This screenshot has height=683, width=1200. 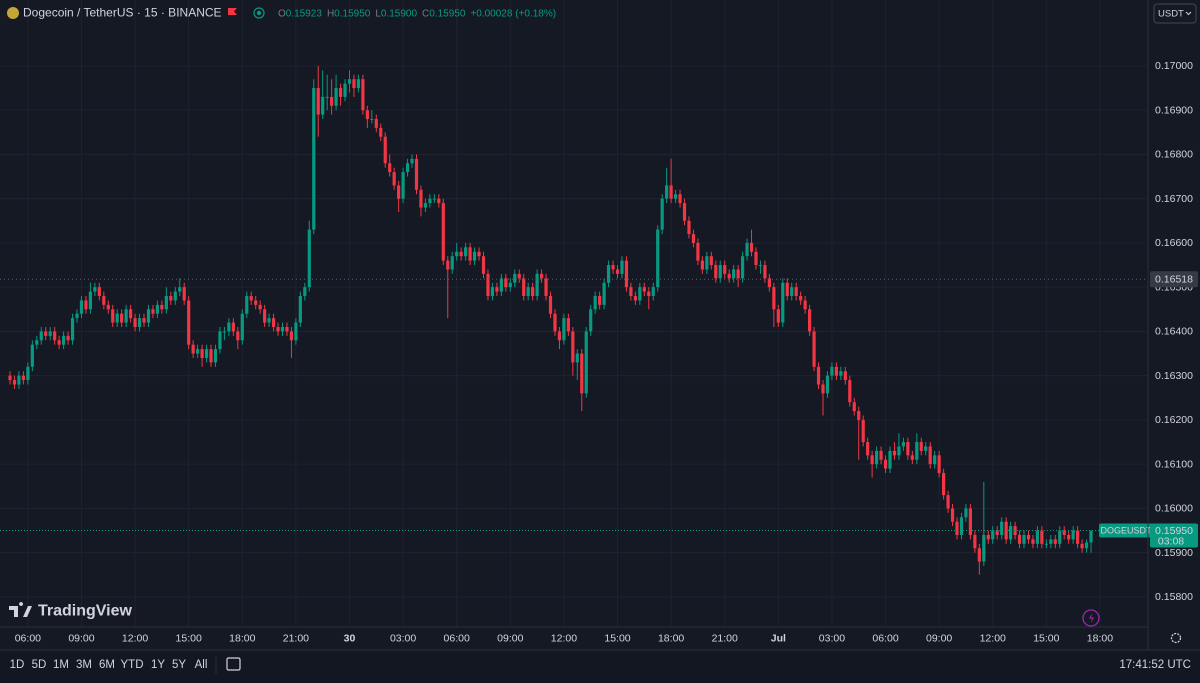 I want to click on range-button: 6M, so click(x=107, y=665).